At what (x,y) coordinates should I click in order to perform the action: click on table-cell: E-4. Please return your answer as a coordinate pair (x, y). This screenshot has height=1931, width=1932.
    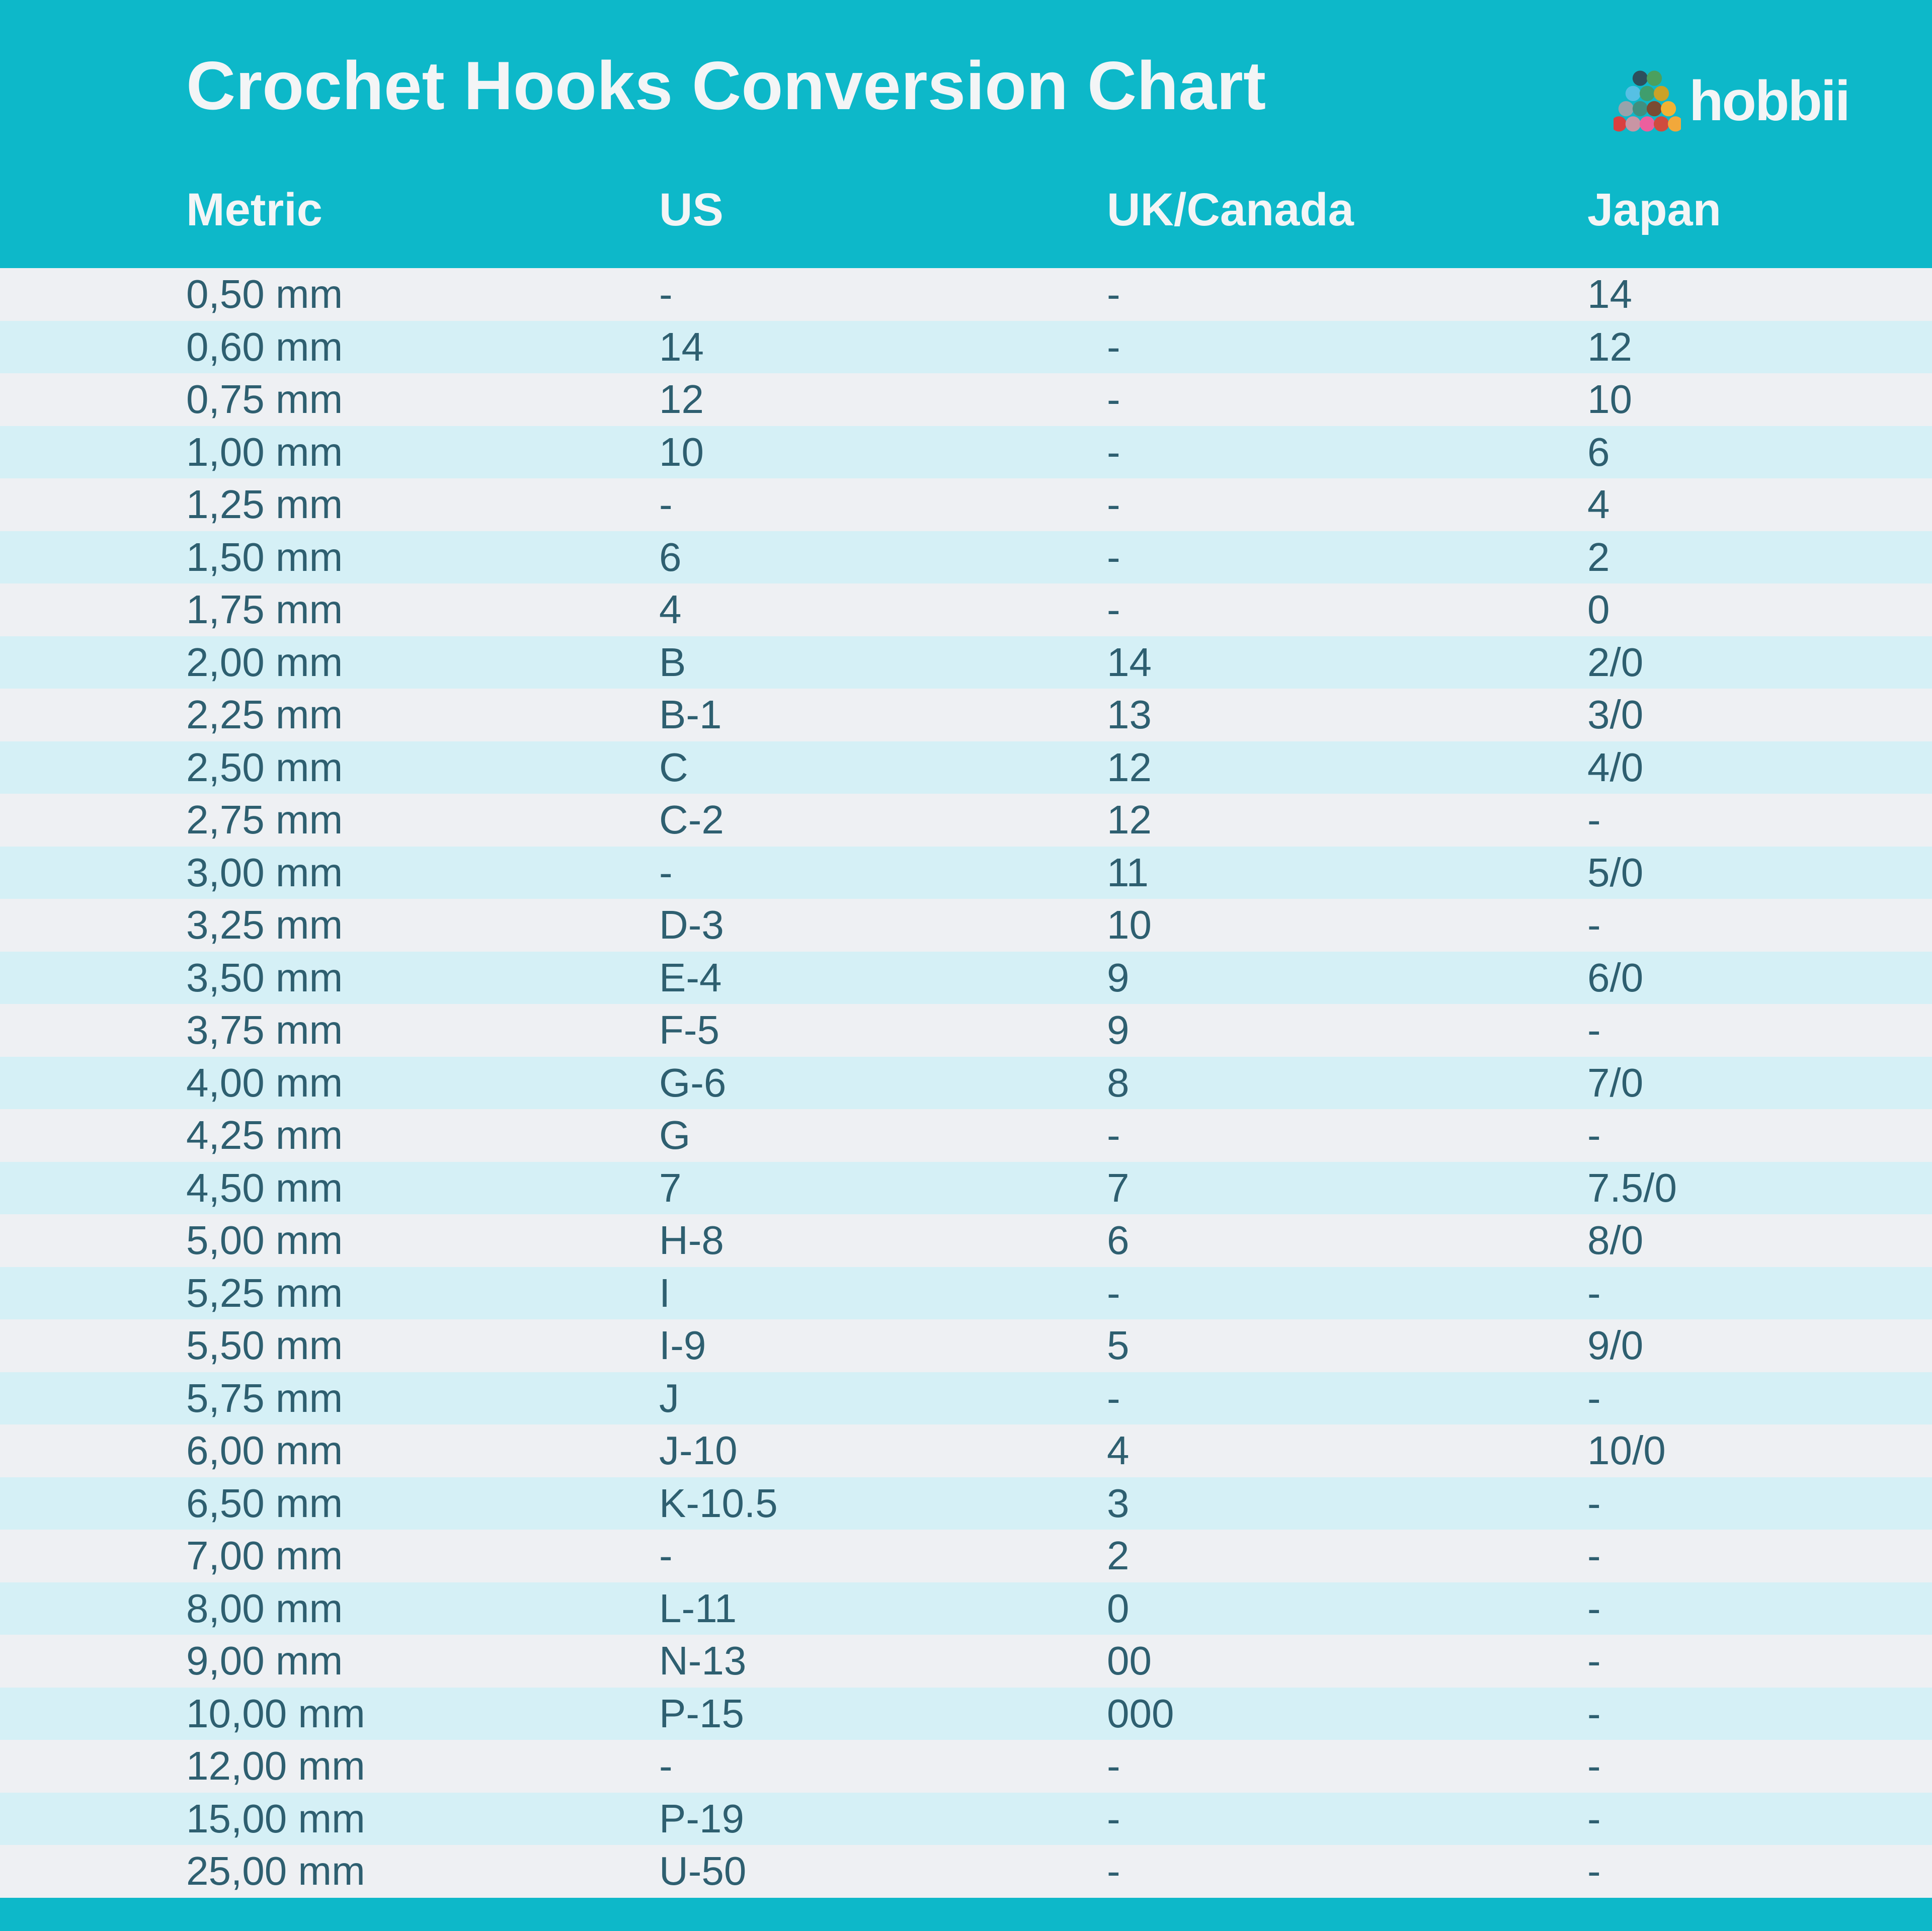
    Looking at the image, I should click on (690, 977).